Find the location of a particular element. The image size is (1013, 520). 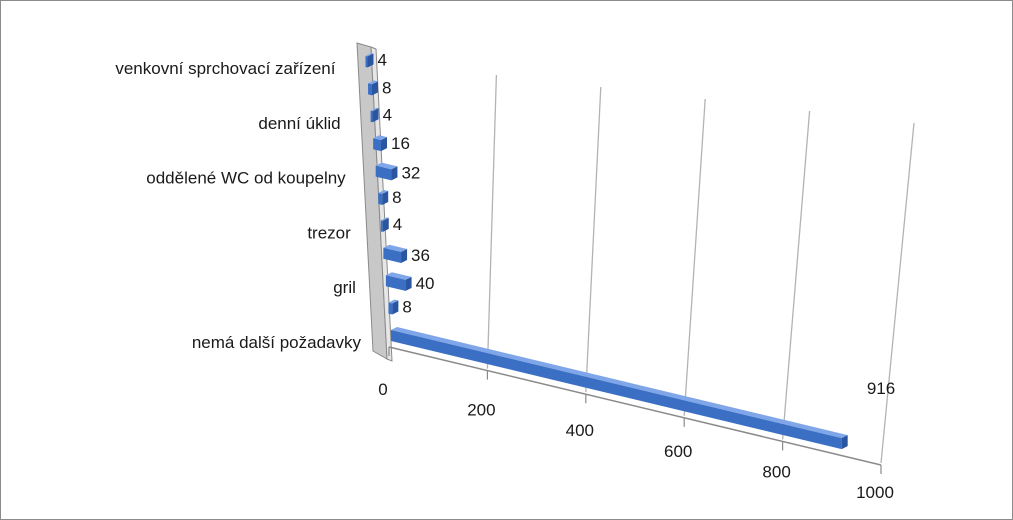

data-label: 916 is located at coordinates (881, 388).